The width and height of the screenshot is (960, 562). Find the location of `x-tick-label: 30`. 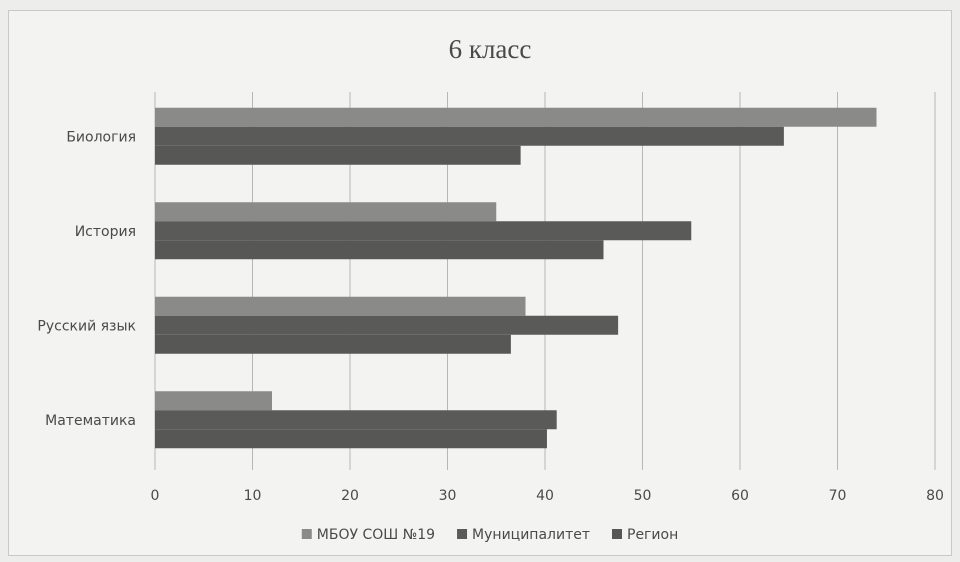

x-tick-label: 30 is located at coordinates (448, 496).